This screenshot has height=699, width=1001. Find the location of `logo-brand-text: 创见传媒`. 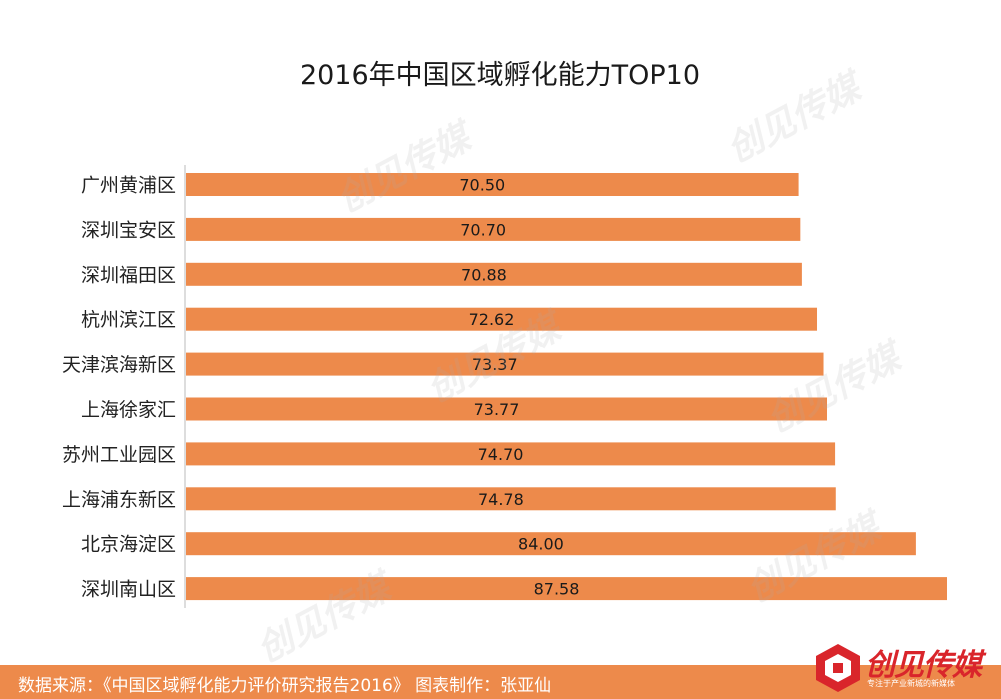

logo-brand-text: 创见传媒 is located at coordinates (923, 665).